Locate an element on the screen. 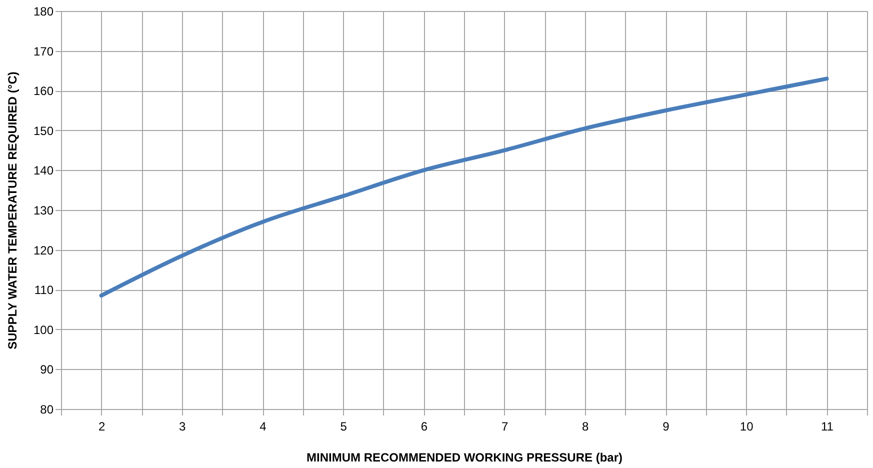  x-tick-label: 2 is located at coordinates (102, 427).